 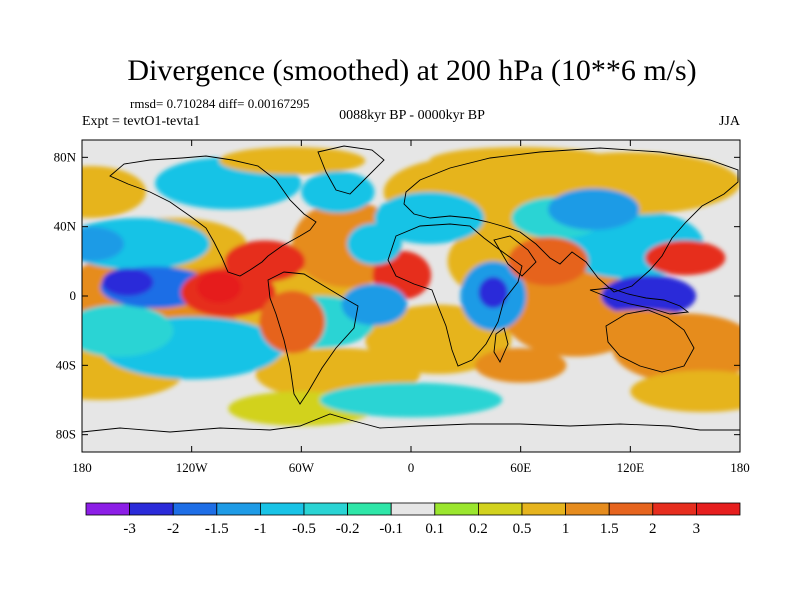 What do you see at coordinates (192, 467) in the screenshot?
I see `lon-label-1: 120W` at bounding box center [192, 467].